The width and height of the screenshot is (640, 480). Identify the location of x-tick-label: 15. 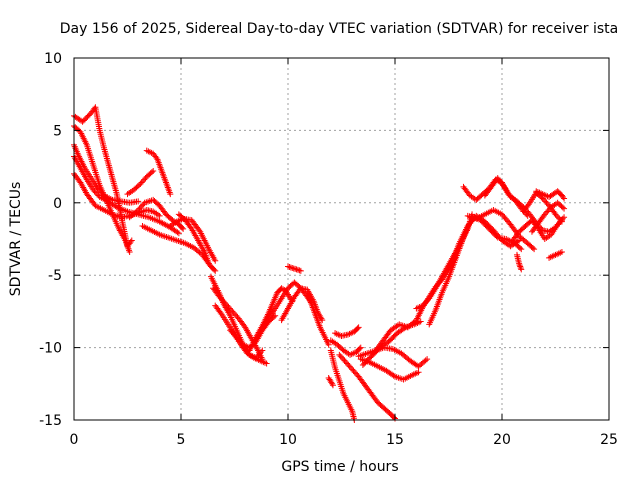
(395, 440).